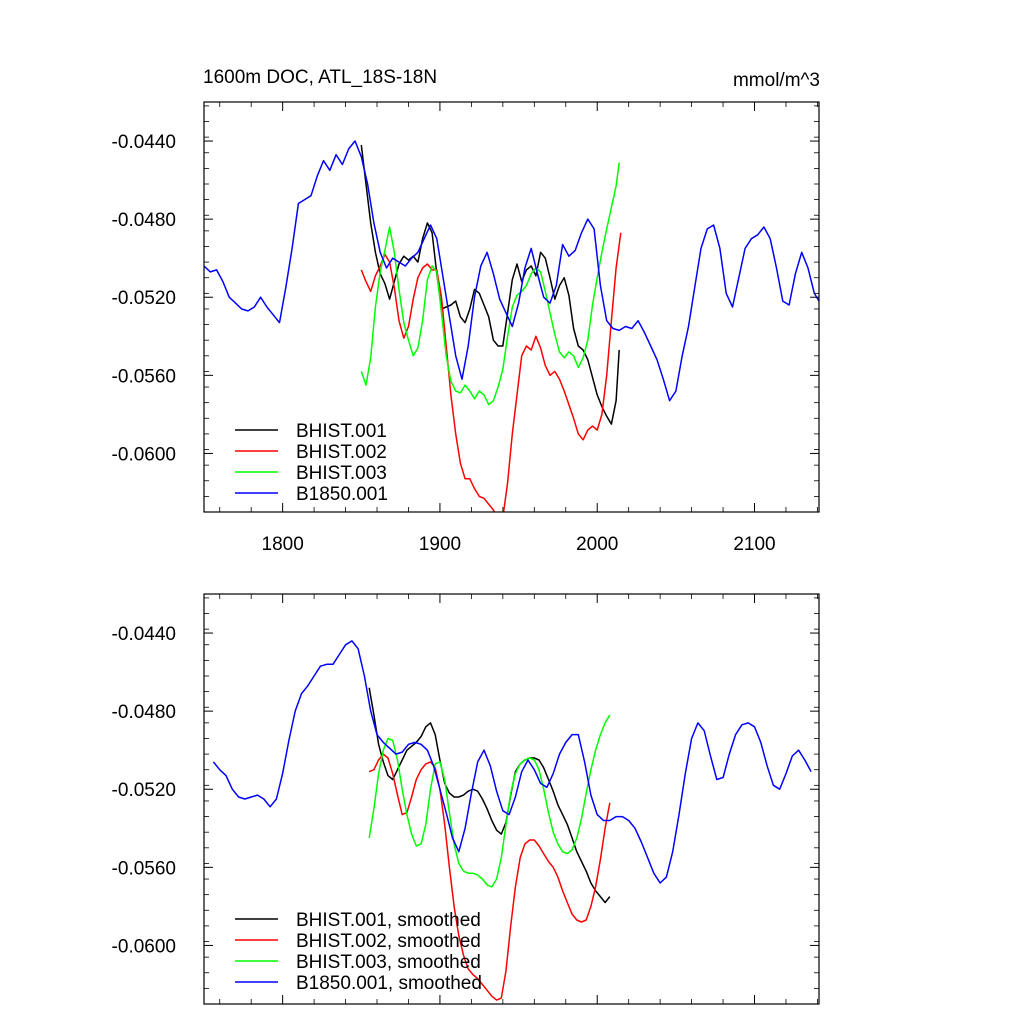  Describe the element at coordinates (320, 77) in the screenshot. I see `chart-title: 1600m DOC, ATL_18S-18N` at that location.